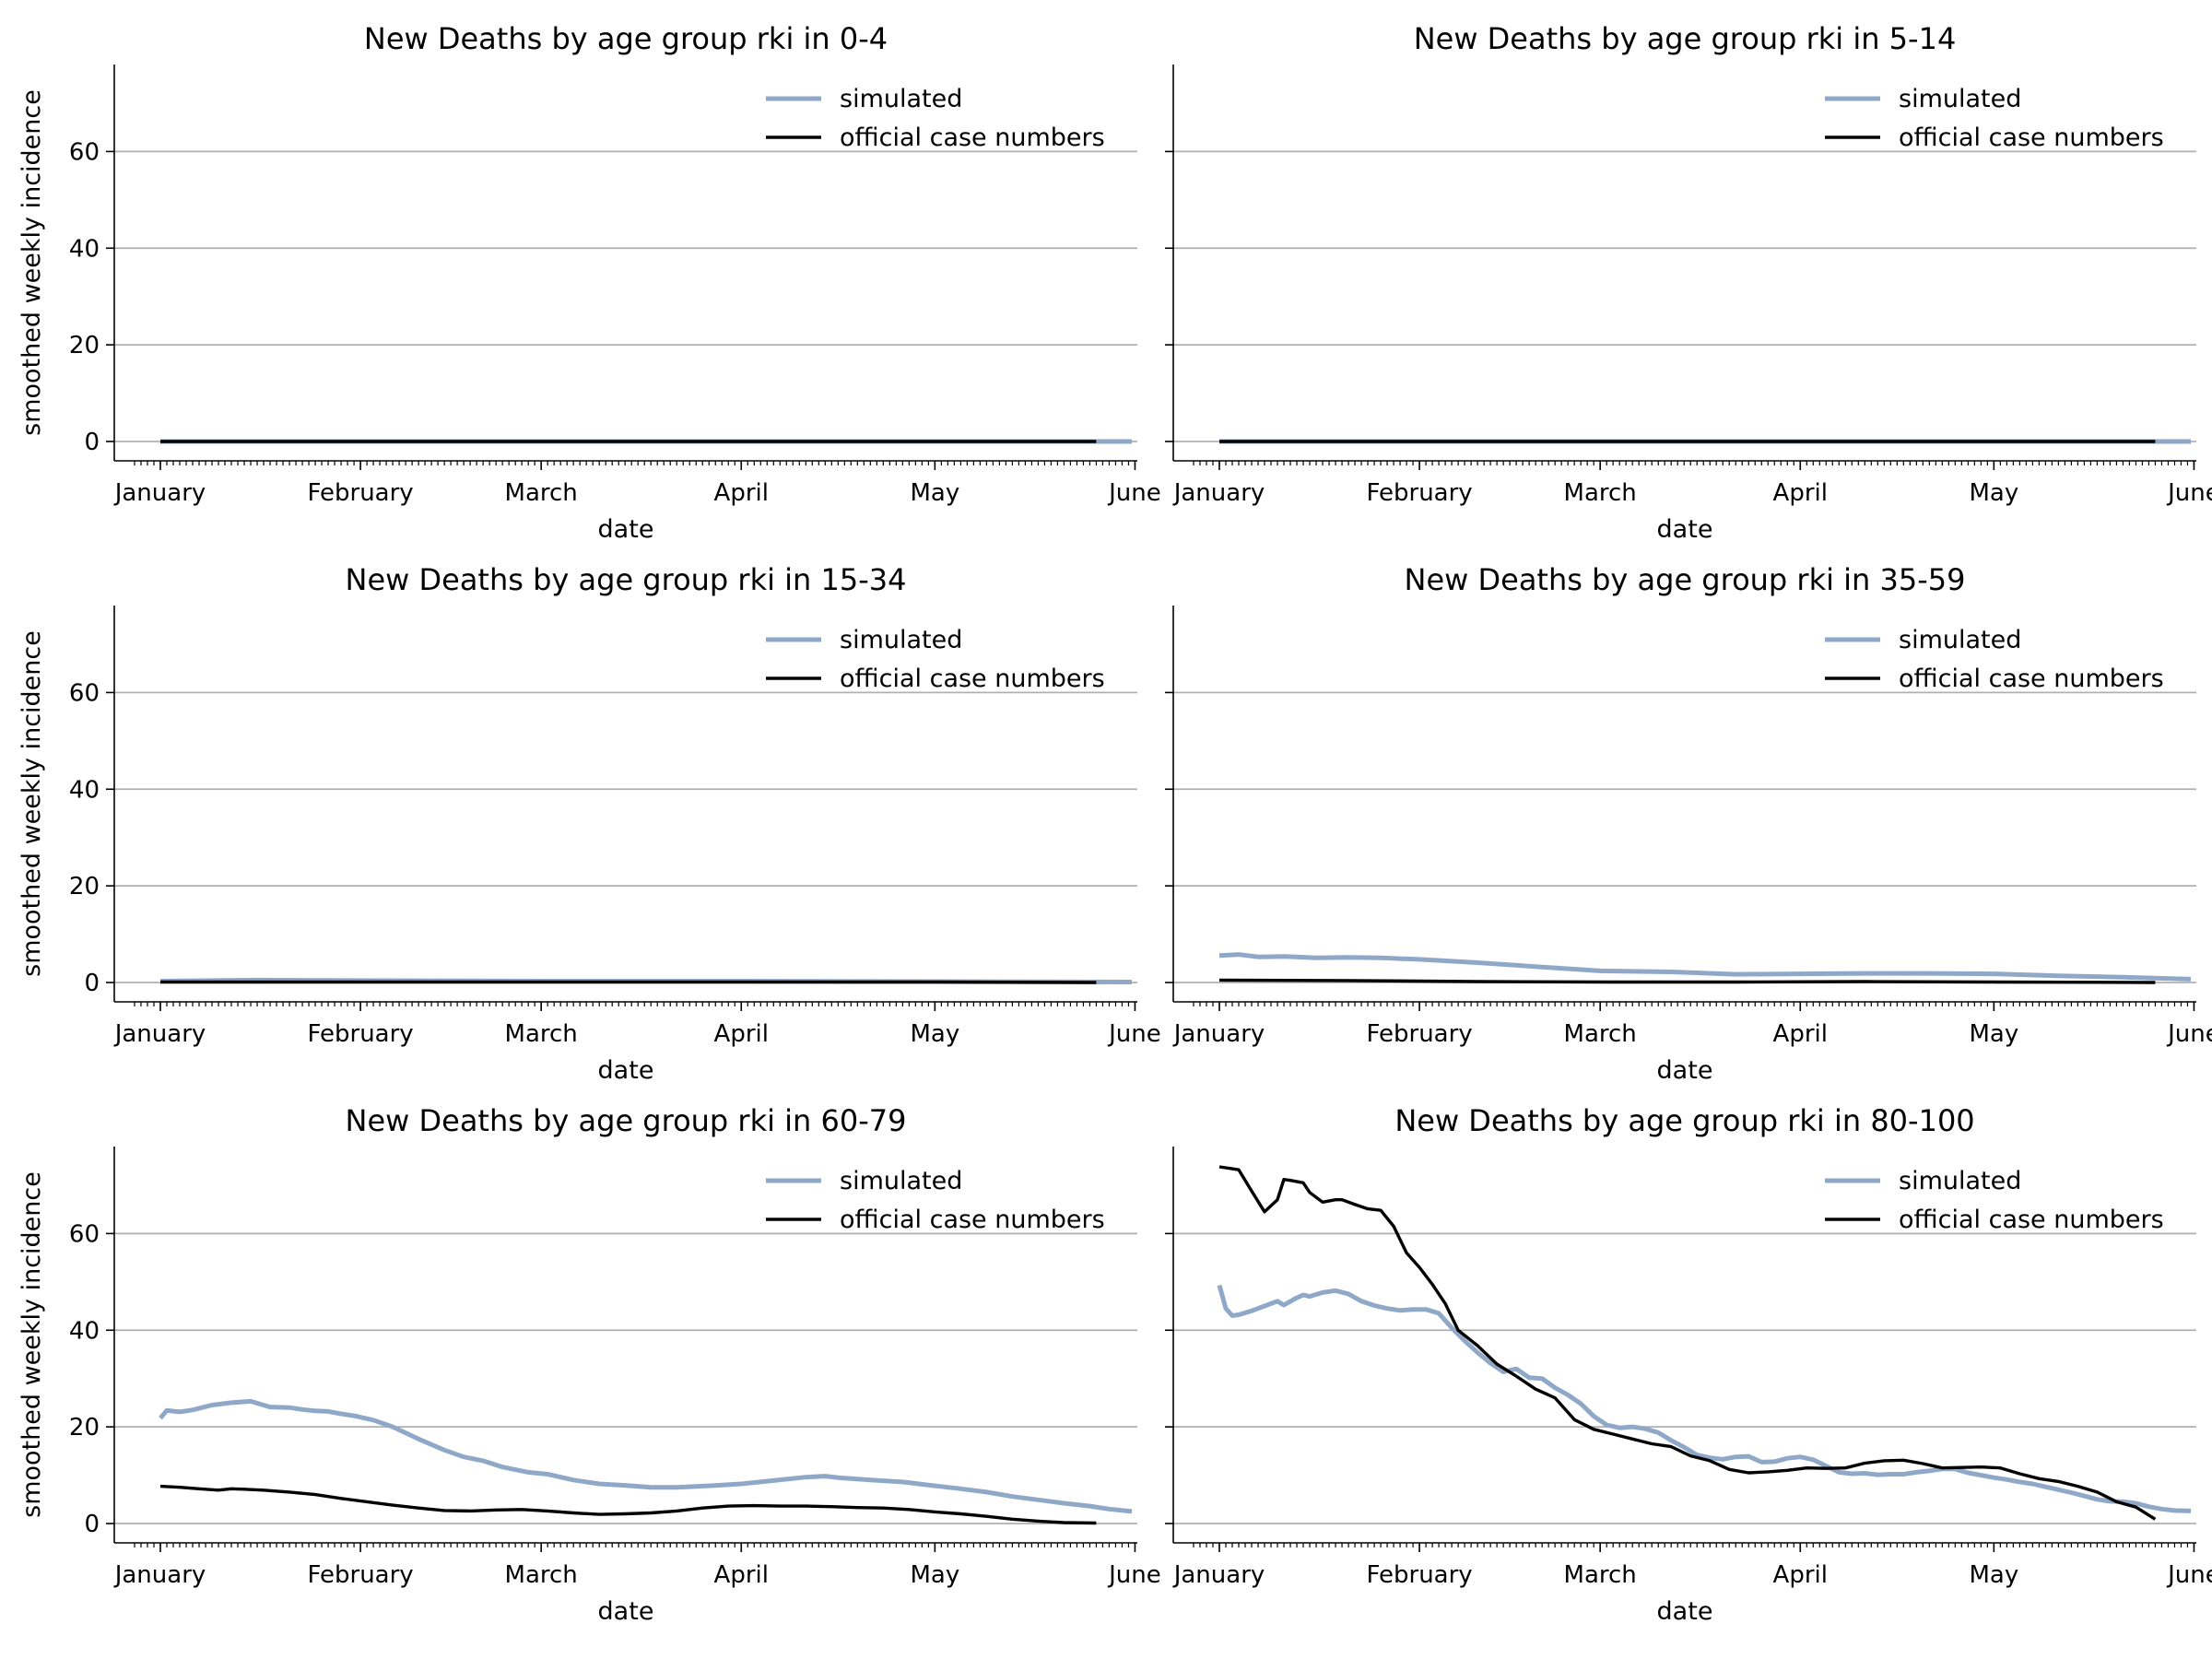 The image size is (2212, 1659). What do you see at coordinates (626, 38) in the screenshot?
I see `chart-title: New Deaths by age group rki in 0-4` at bounding box center [626, 38].